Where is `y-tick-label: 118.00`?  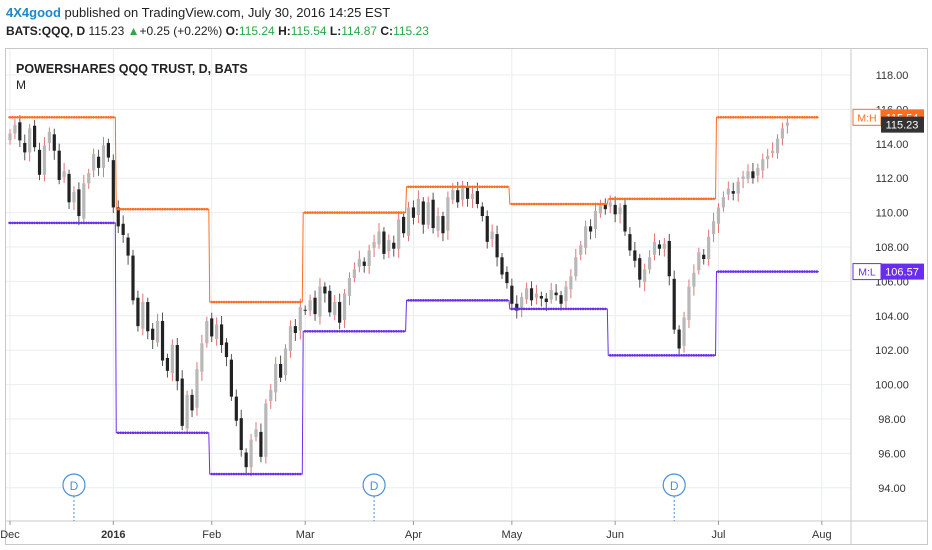 y-tick-label: 118.00 is located at coordinates (892, 76).